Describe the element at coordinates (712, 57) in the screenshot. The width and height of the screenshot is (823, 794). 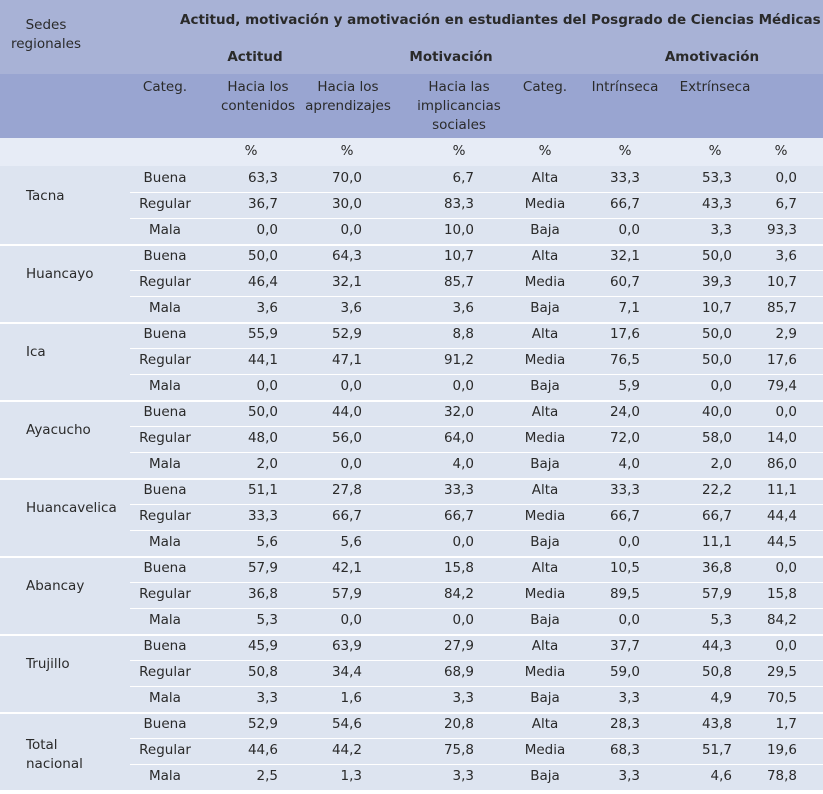
I see `group-amotivacion: Amotivación` at that location.